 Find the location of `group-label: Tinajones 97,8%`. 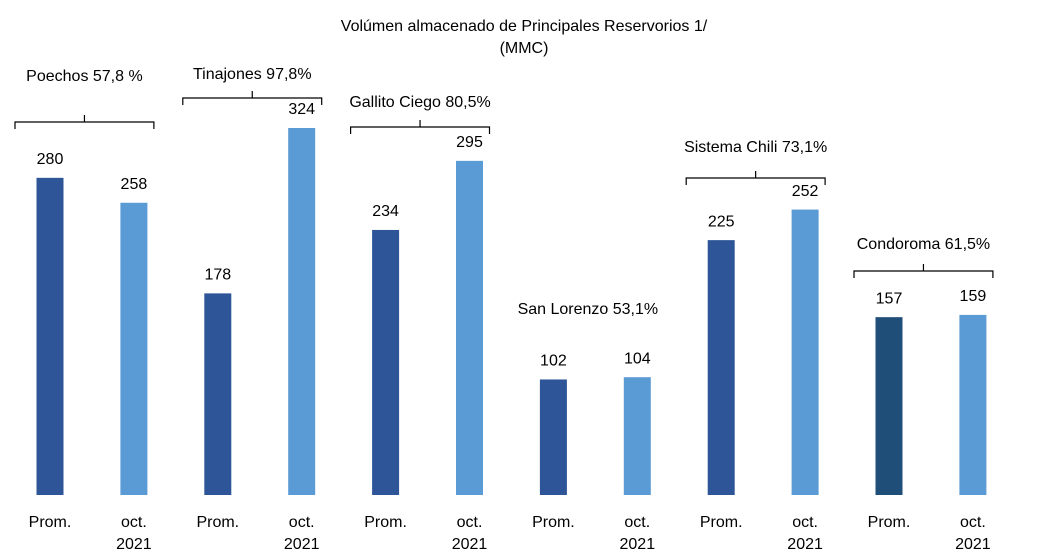

group-label: Tinajones 97,8% is located at coordinates (252, 74).